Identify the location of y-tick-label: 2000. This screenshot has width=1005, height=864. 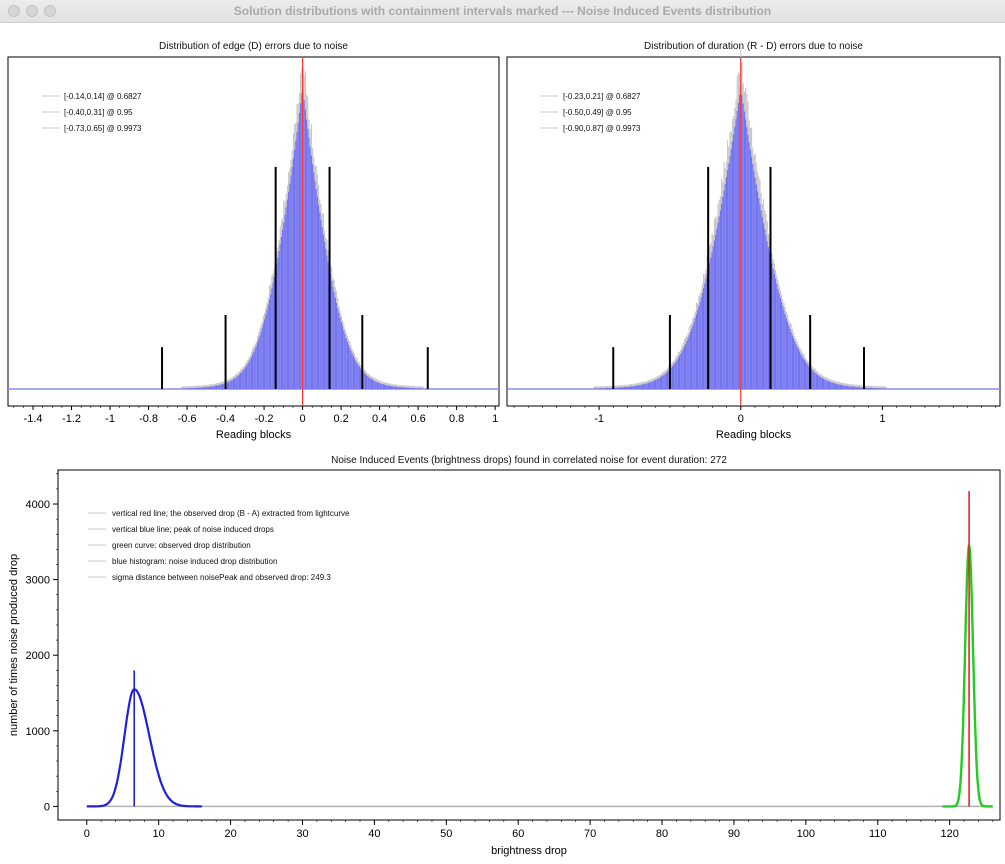
(38, 656).